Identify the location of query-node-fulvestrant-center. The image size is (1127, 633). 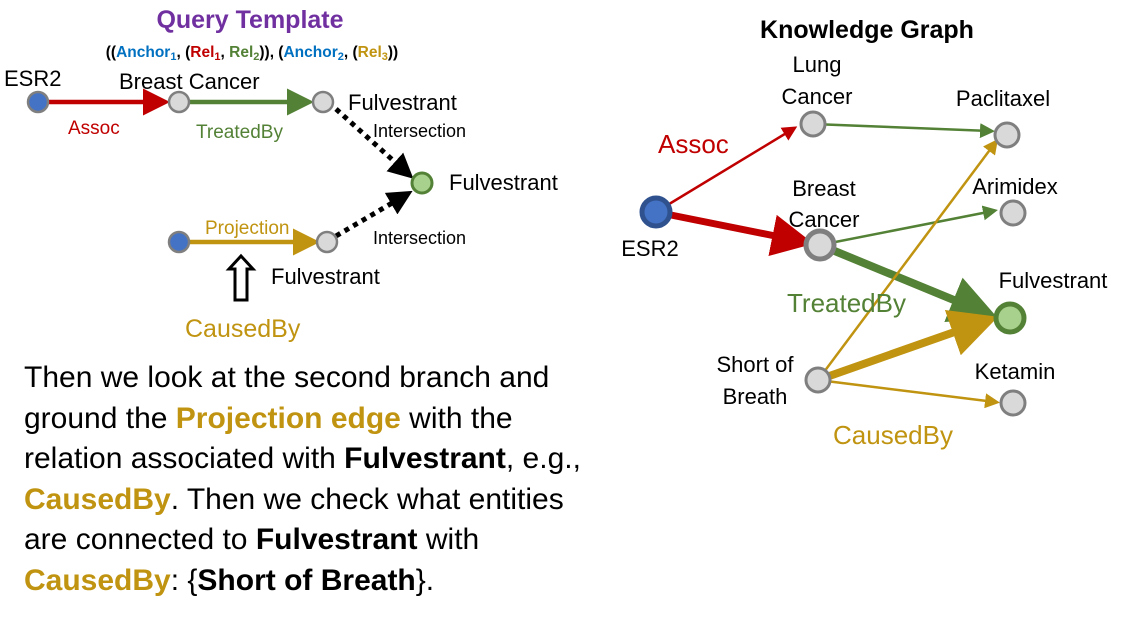
(422, 183).